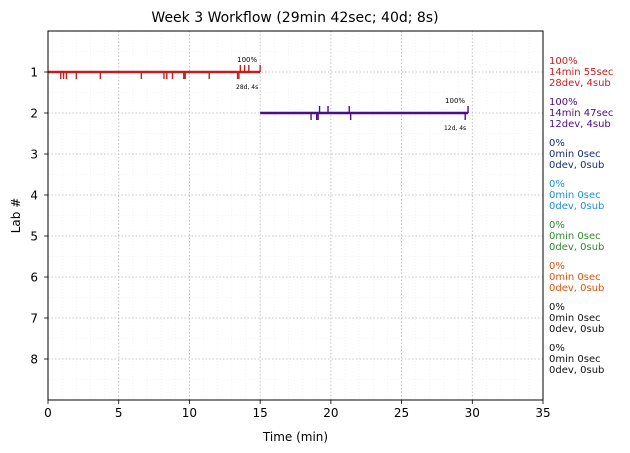  What do you see at coordinates (34, 114) in the screenshot?
I see `y-tick-label: 2` at bounding box center [34, 114].